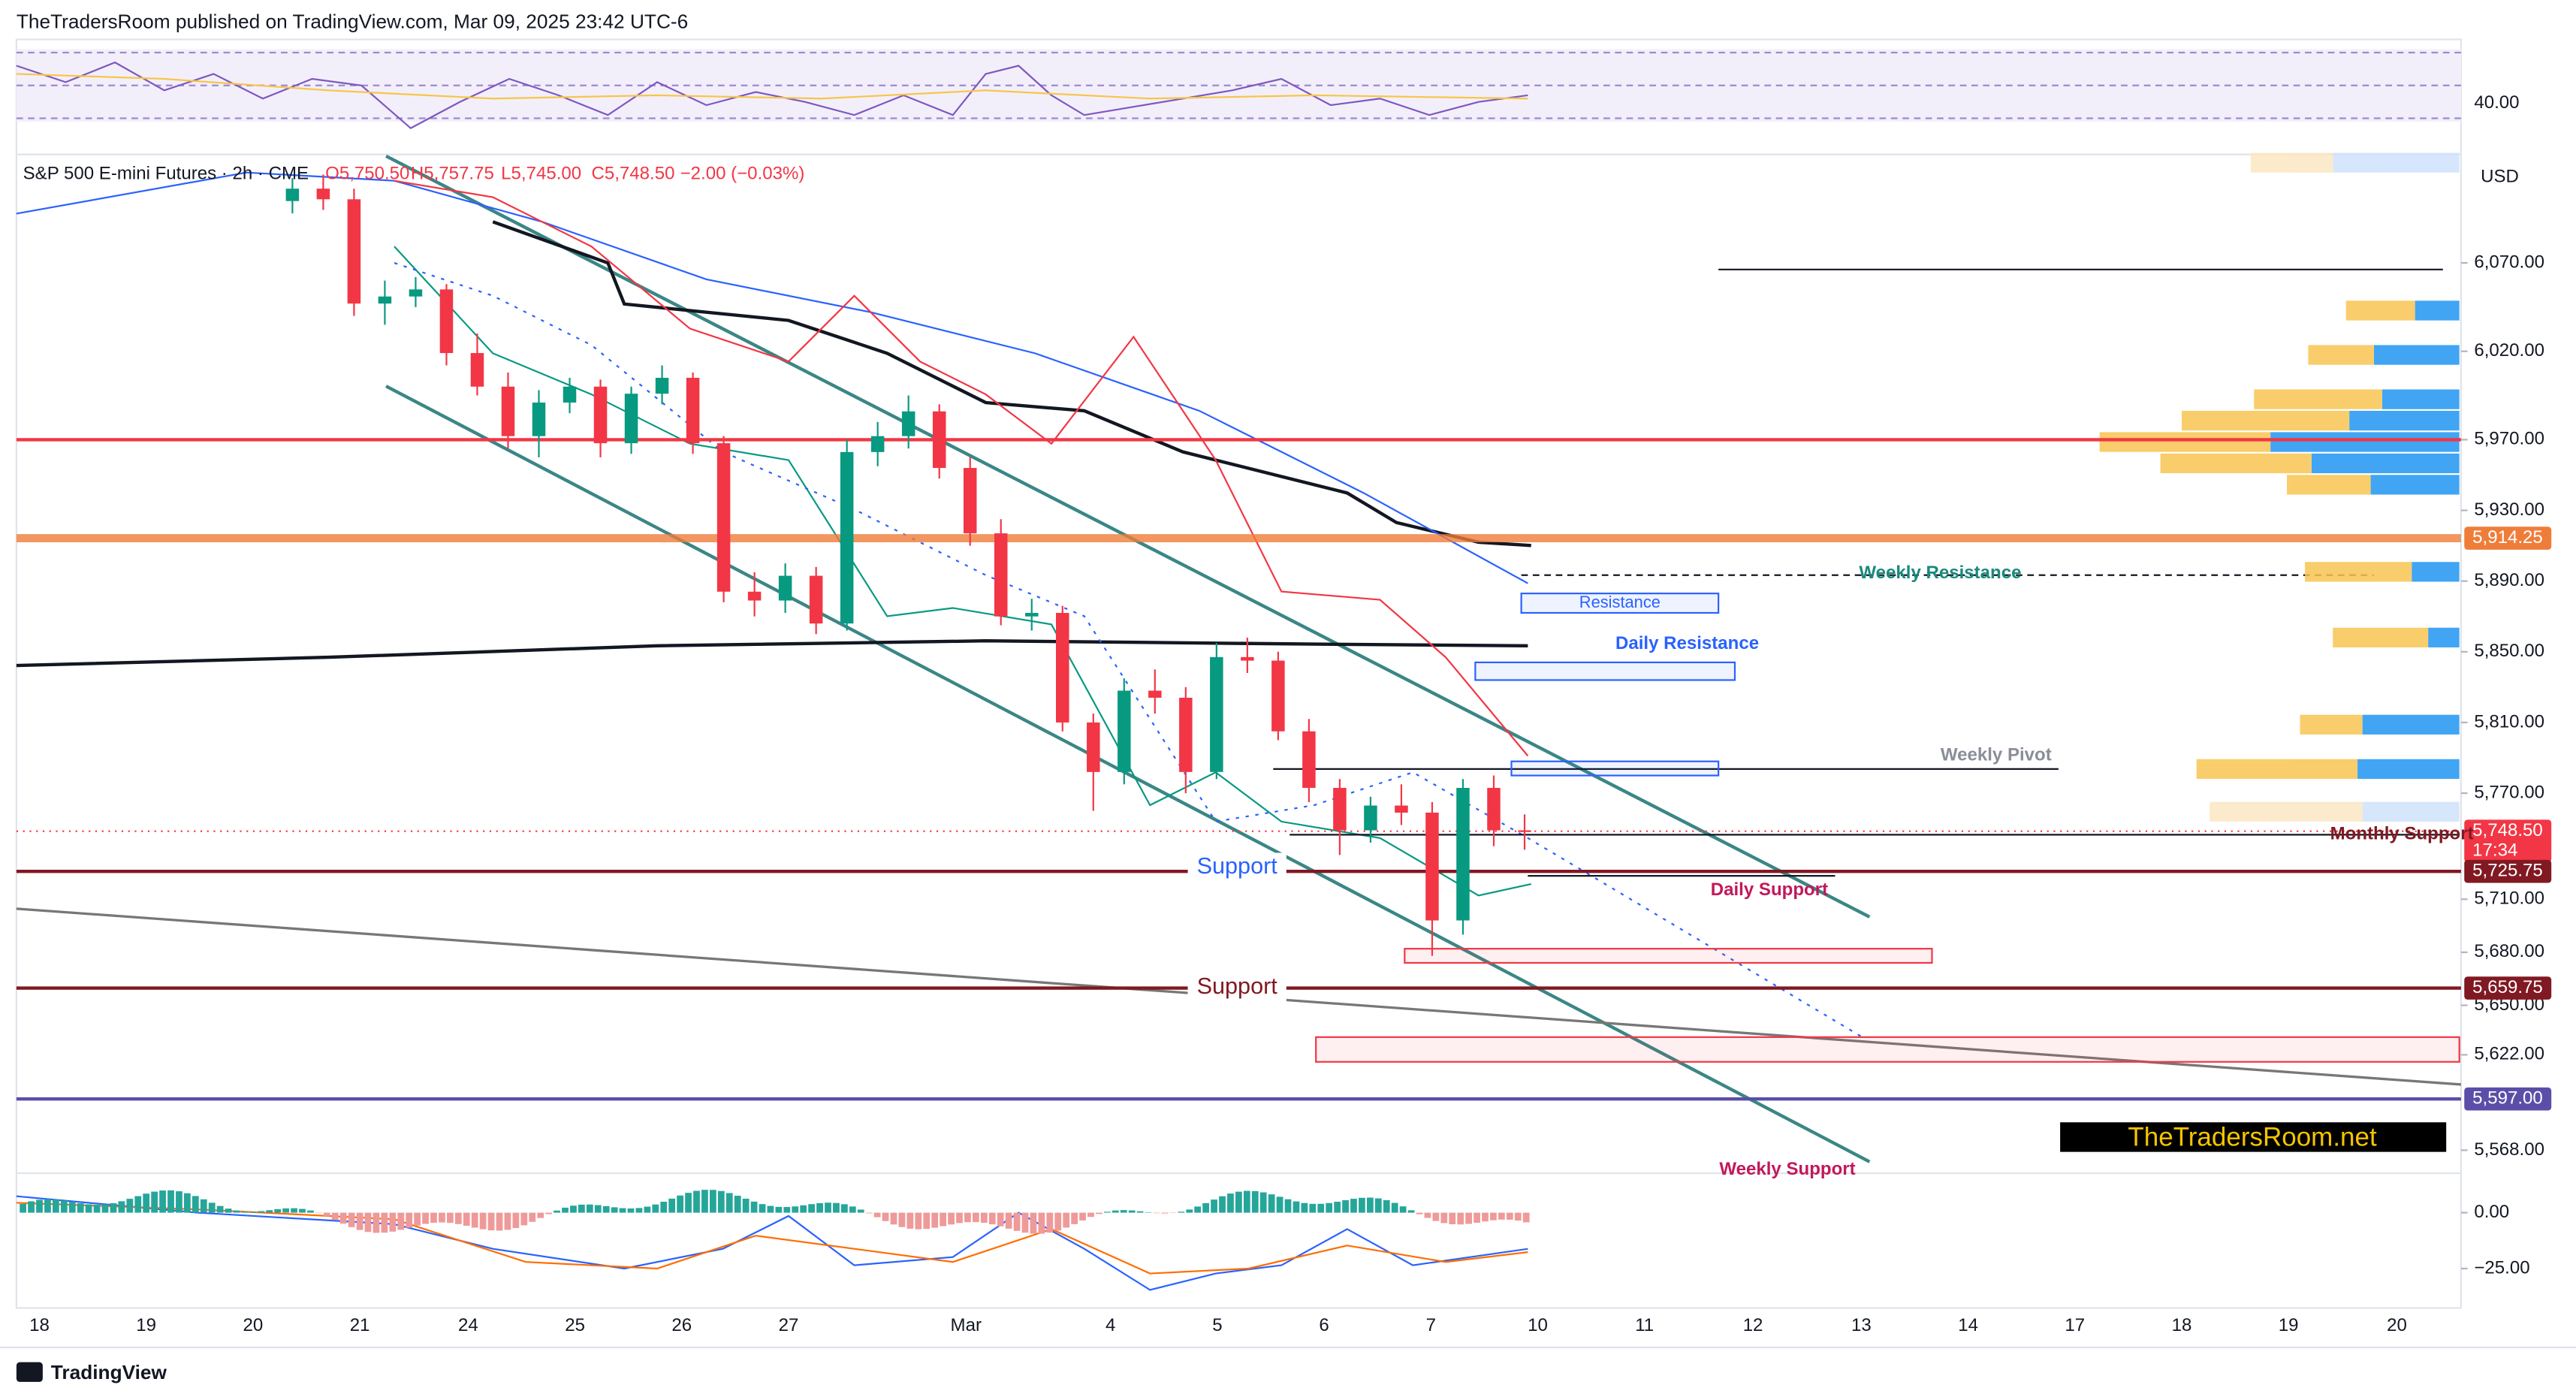 The image size is (2576, 1400). What do you see at coordinates (772, 86) in the screenshot?
I see `rsi-signal` at bounding box center [772, 86].